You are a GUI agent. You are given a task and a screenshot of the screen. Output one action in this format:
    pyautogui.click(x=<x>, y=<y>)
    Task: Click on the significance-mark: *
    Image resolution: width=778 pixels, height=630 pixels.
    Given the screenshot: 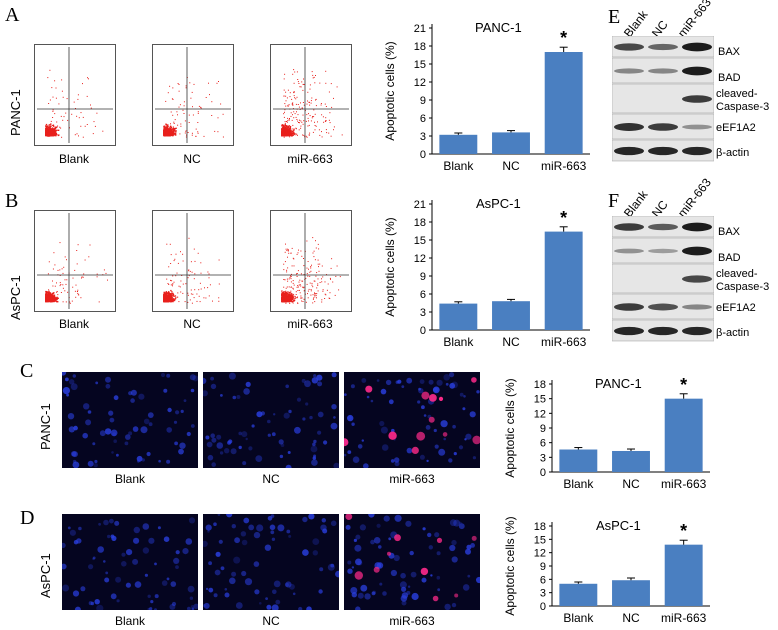 What is the action you would take?
    pyautogui.click(x=683, y=531)
    